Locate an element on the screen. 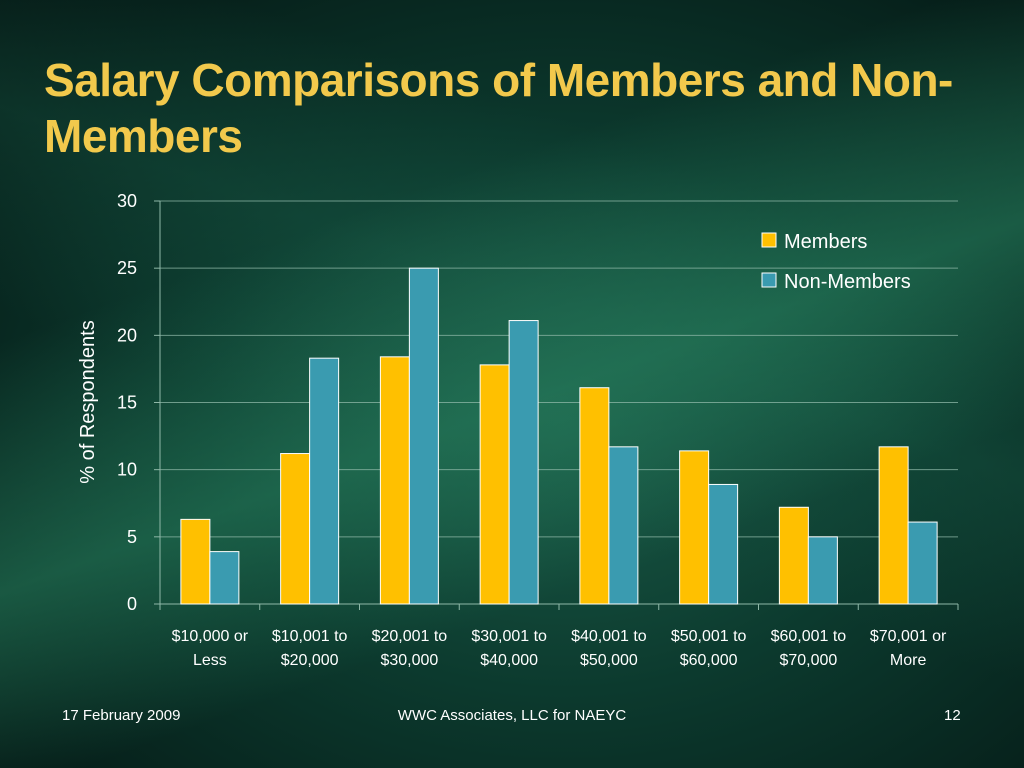  footer-date: 17 February 2009 is located at coordinates (121, 715).